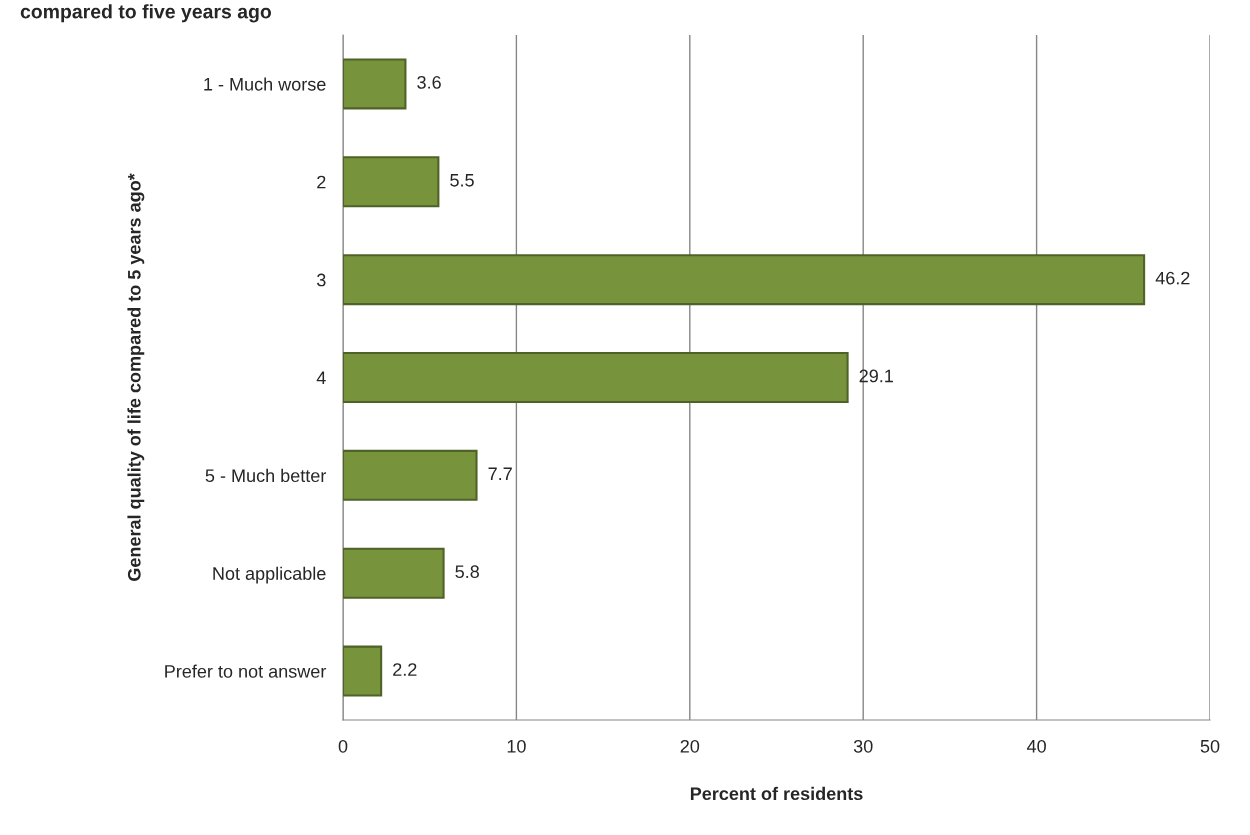 This screenshot has width=1250, height=835. Describe the element at coordinates (343, 746) in the screenshot. I see `x-tick-label: 0` at that location.